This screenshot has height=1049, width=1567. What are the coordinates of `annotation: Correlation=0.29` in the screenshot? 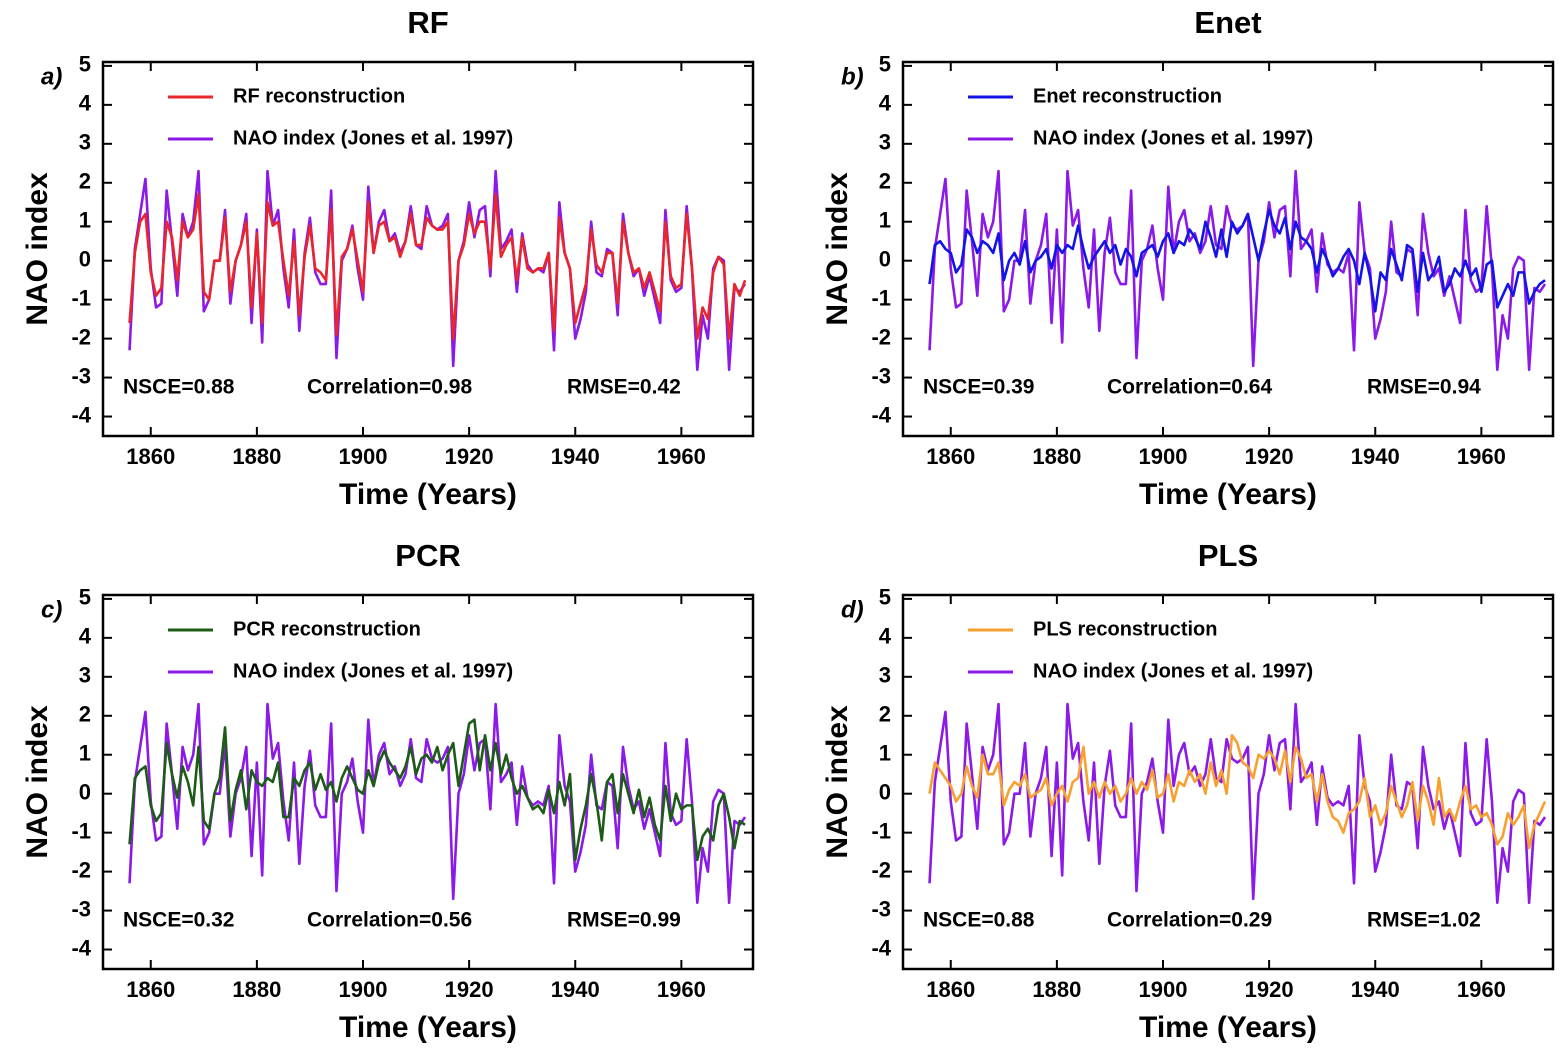 It's located at (1189, 920).